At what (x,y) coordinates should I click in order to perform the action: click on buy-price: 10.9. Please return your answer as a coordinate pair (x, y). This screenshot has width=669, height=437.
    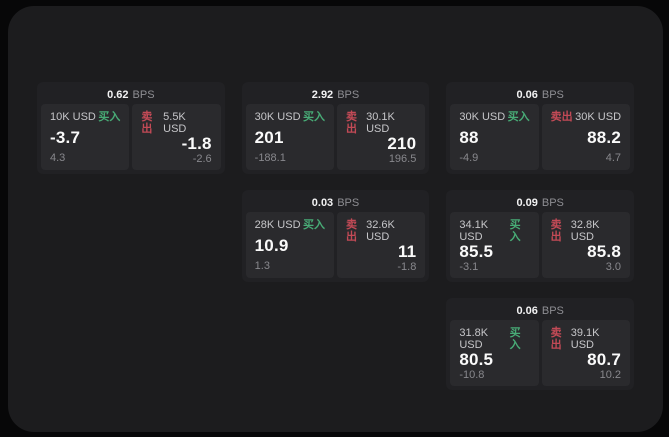
    Looking at the image, I should click on (271, 245).